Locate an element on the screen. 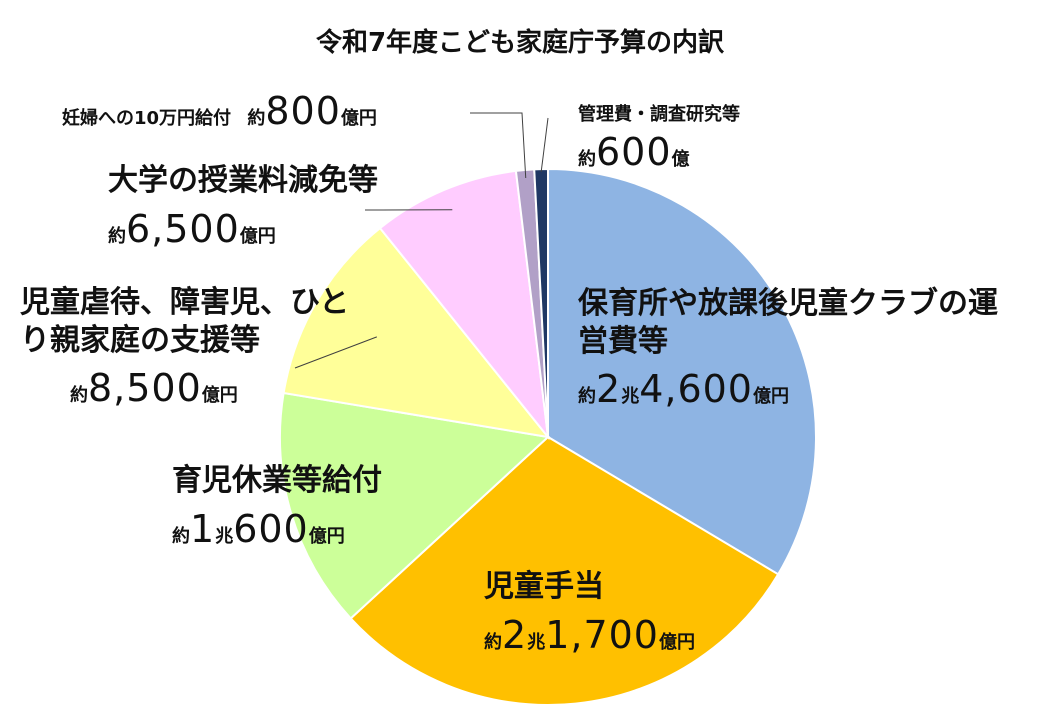 The image size is (1040, 720). label-daigaku: 大学の授業料減免等 約6,500億円 is located at coordinates (243, 207).